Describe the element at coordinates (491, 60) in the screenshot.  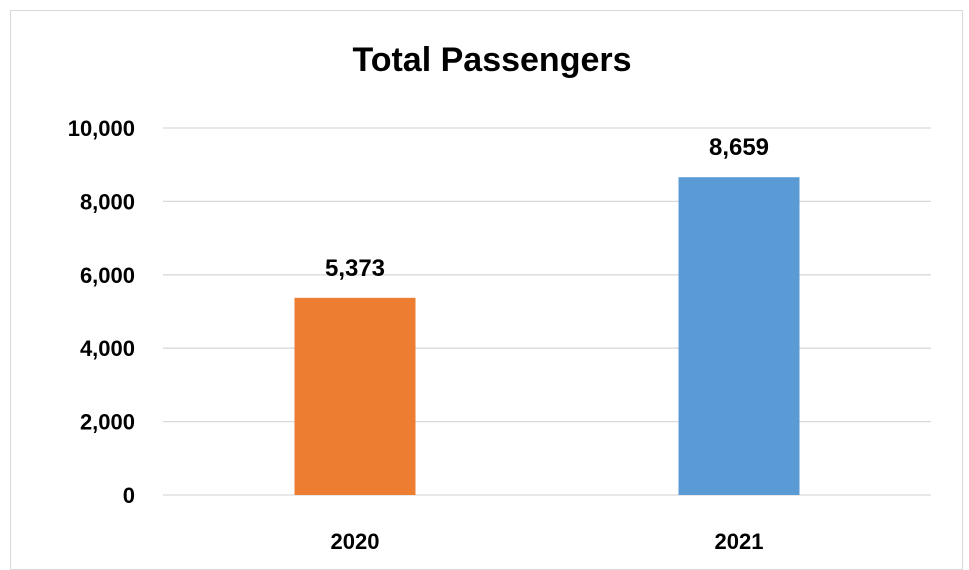
I see `chart-title: Total Passengers` at that location.